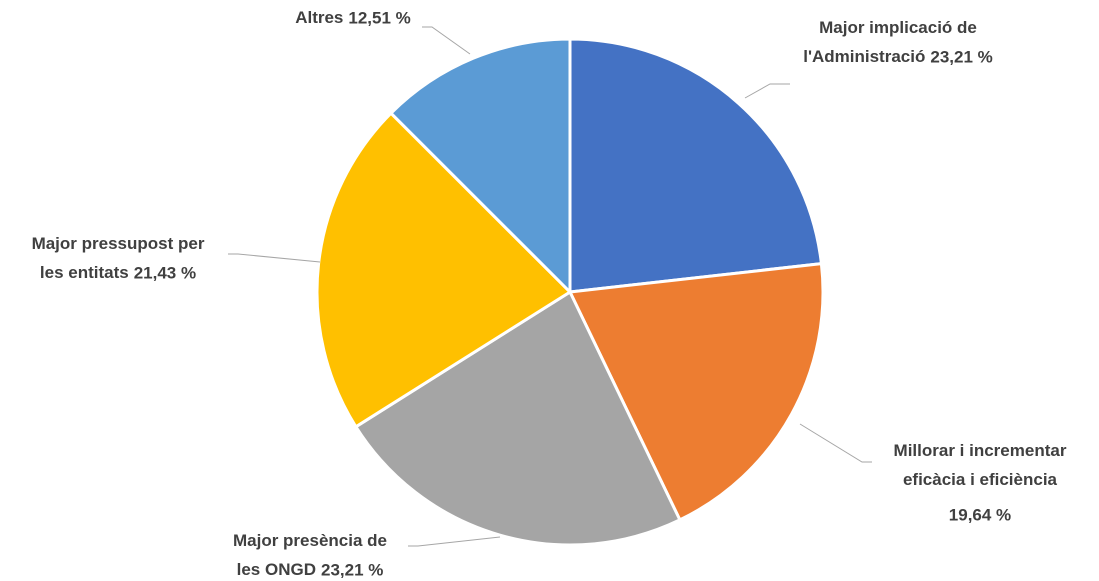 The image size is (1099, 581). Describe the element at coordinates (980, 514) in the screenshot. I see `value-label: 19,64 %` at that location.